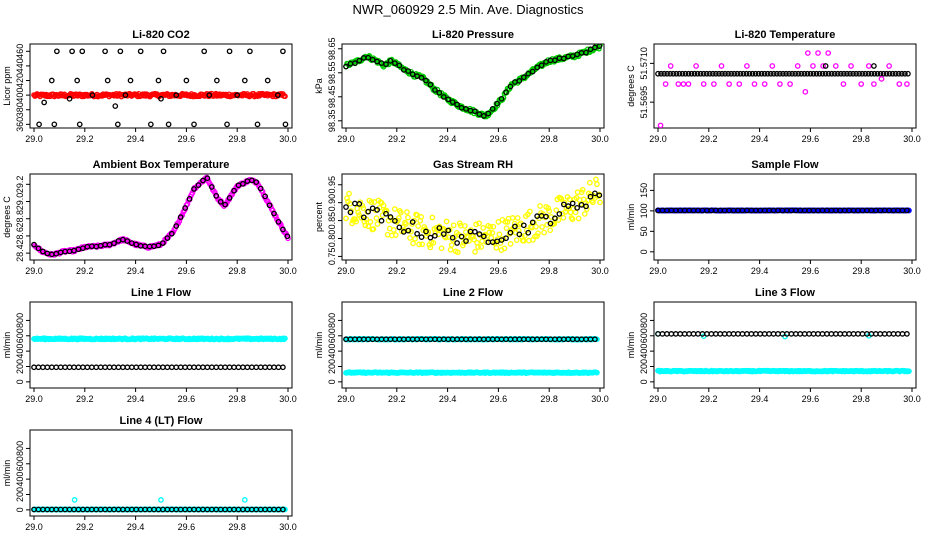 The image size is (936, 540). I want to click on y-tick-label: 0.85, so click(332, 221).